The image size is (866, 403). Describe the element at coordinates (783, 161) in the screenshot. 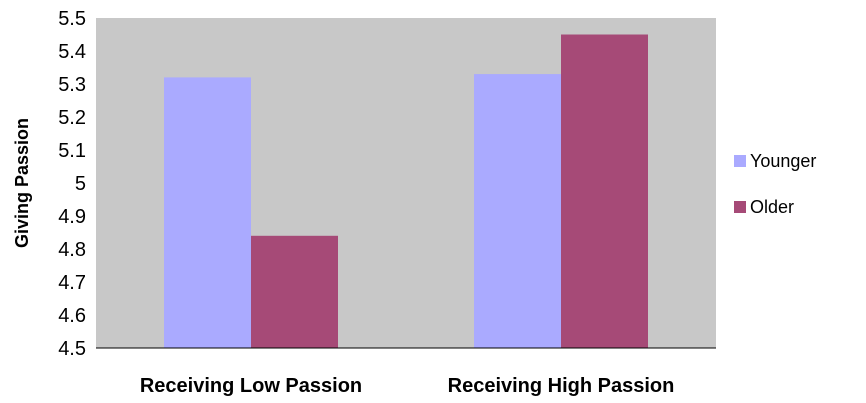

I see `legend-label-younger: Younger` at that location.